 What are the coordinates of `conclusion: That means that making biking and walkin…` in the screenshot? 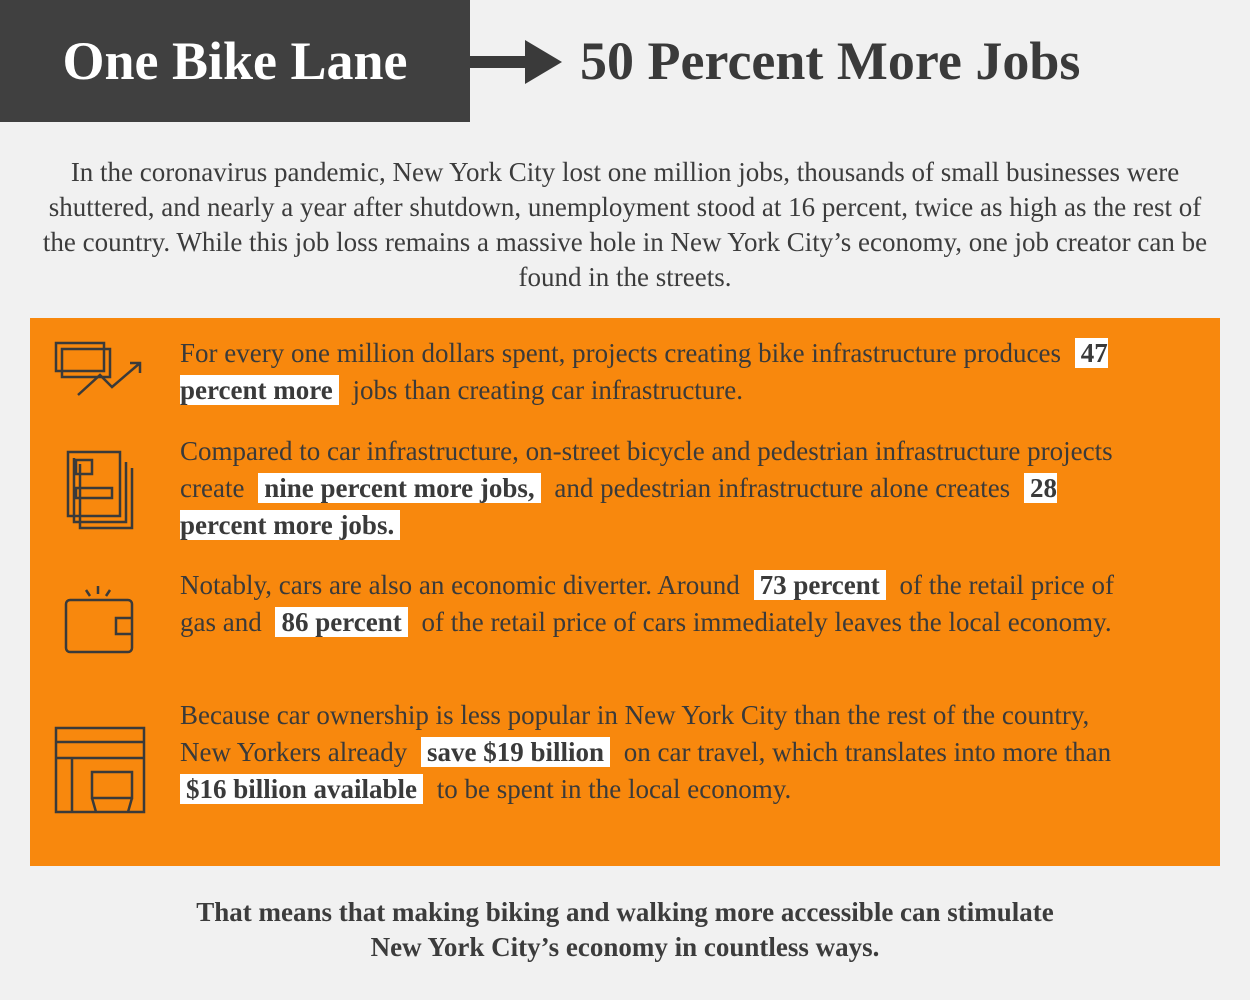 It's located at (625, 929).